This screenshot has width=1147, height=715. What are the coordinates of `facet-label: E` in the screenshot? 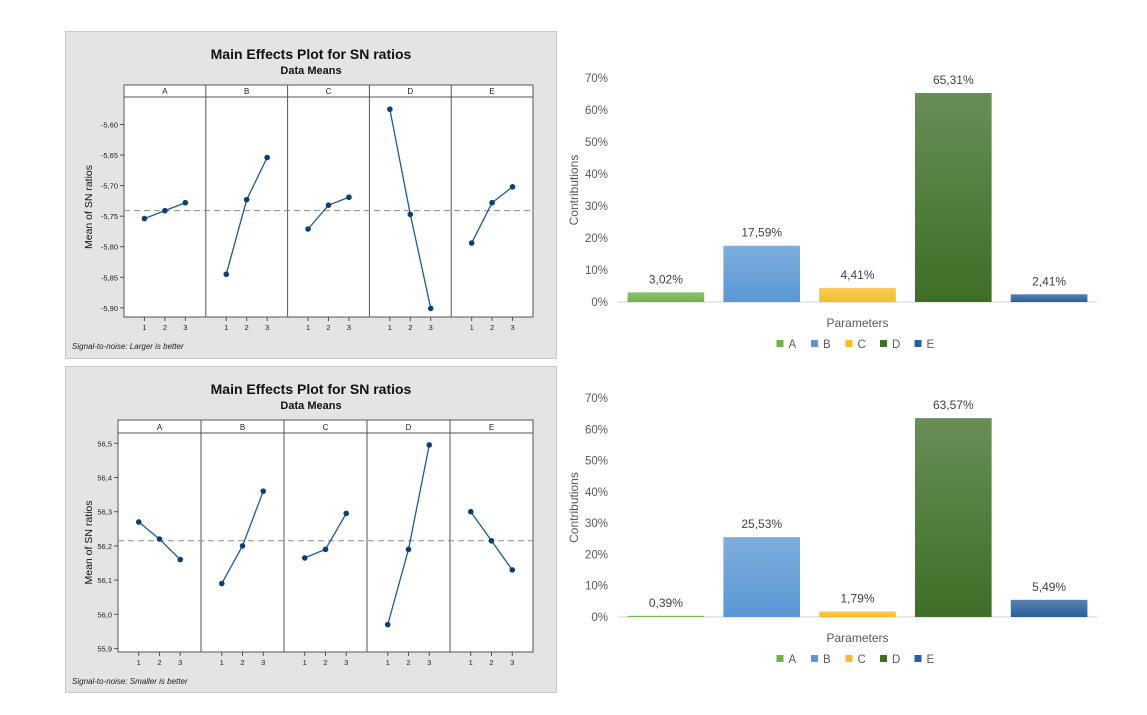 It's located at (491, 427).